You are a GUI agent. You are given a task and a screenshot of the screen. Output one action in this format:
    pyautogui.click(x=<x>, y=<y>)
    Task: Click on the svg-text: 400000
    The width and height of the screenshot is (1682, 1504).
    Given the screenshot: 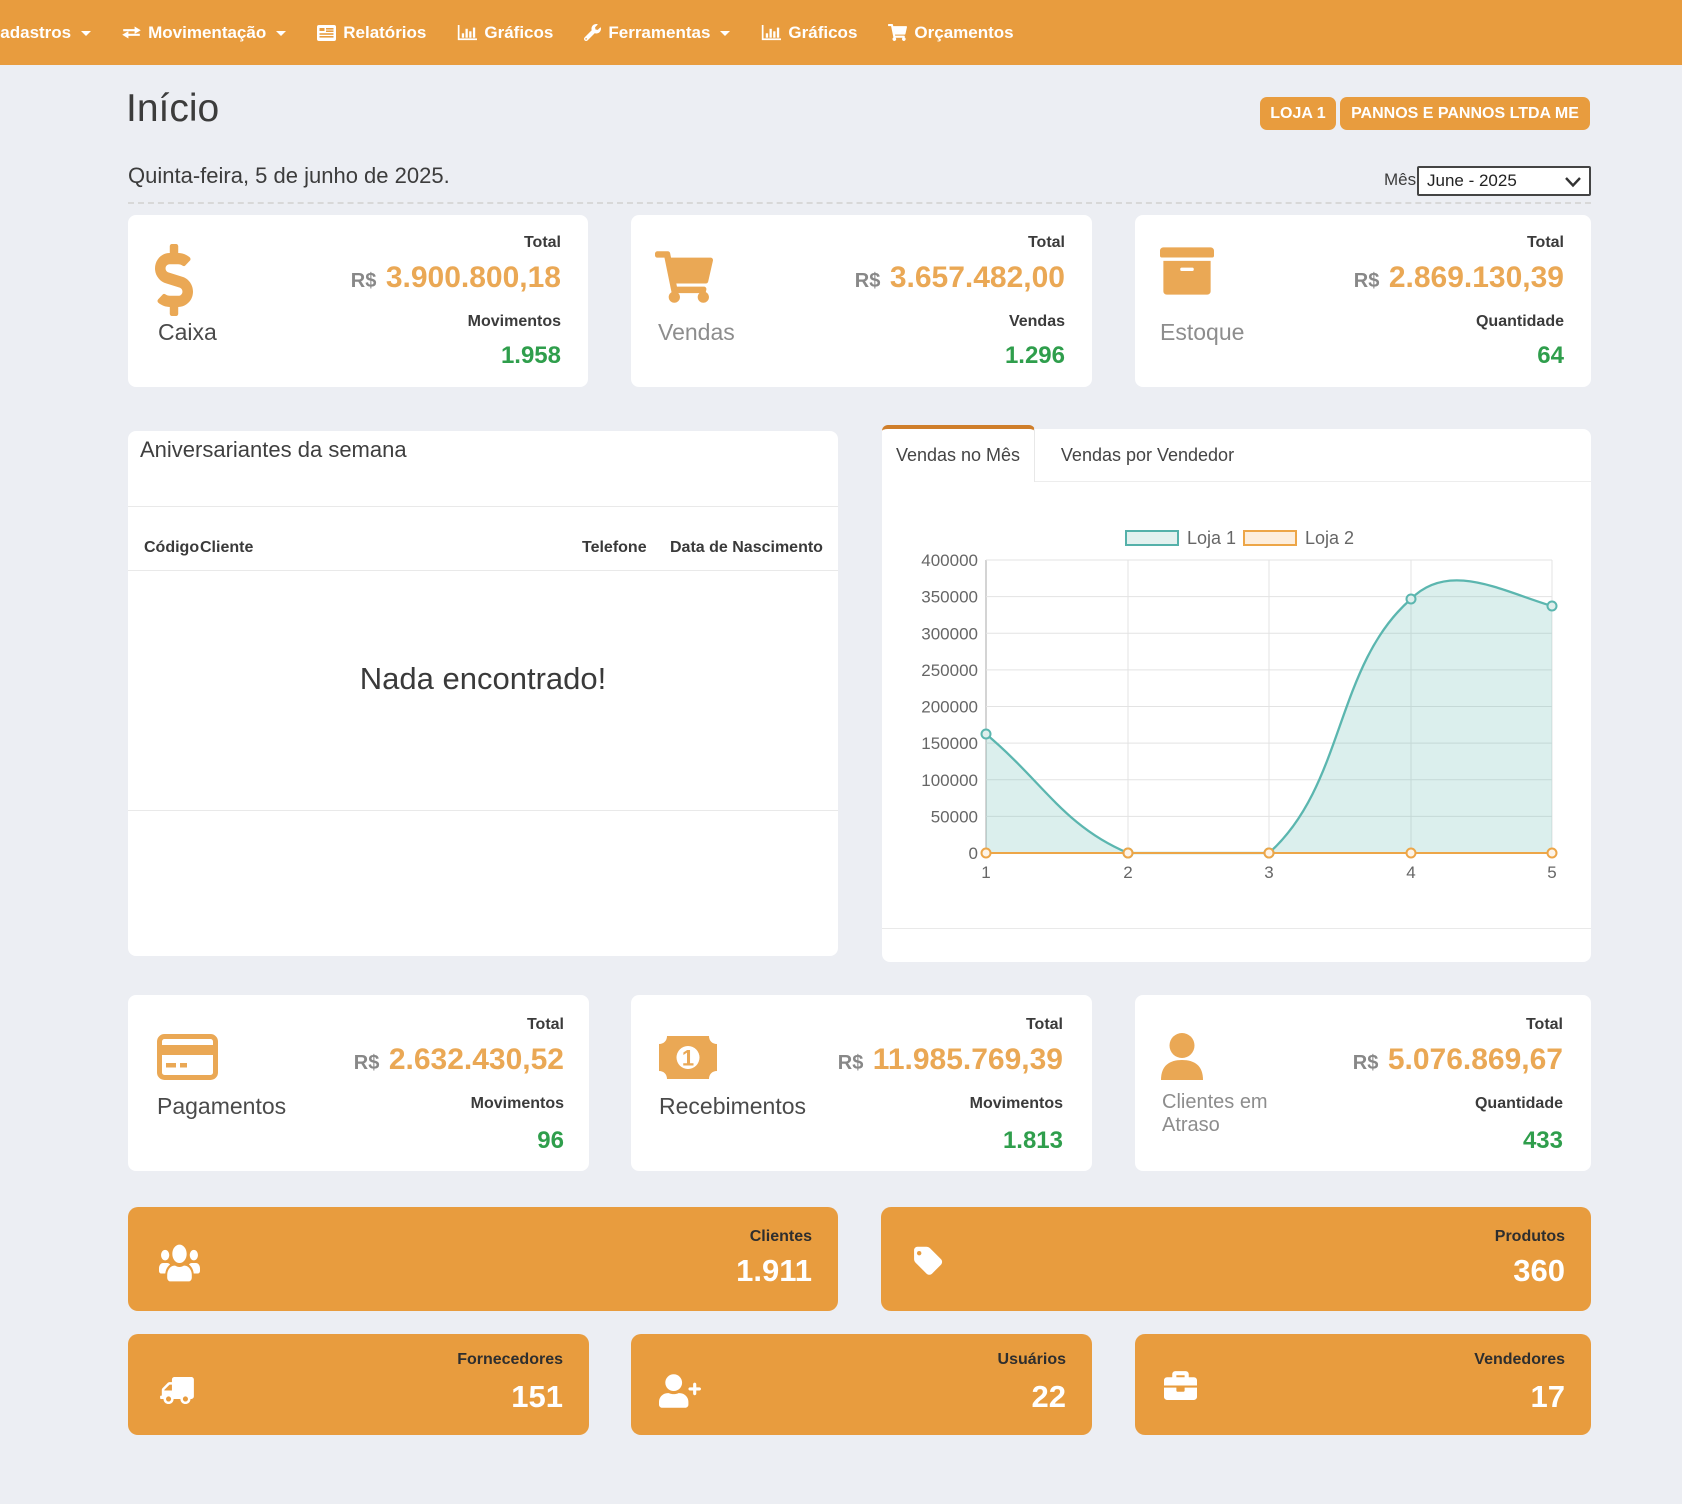 What is the action you would take?
    pyautogui.click(x=949, y=560)
    